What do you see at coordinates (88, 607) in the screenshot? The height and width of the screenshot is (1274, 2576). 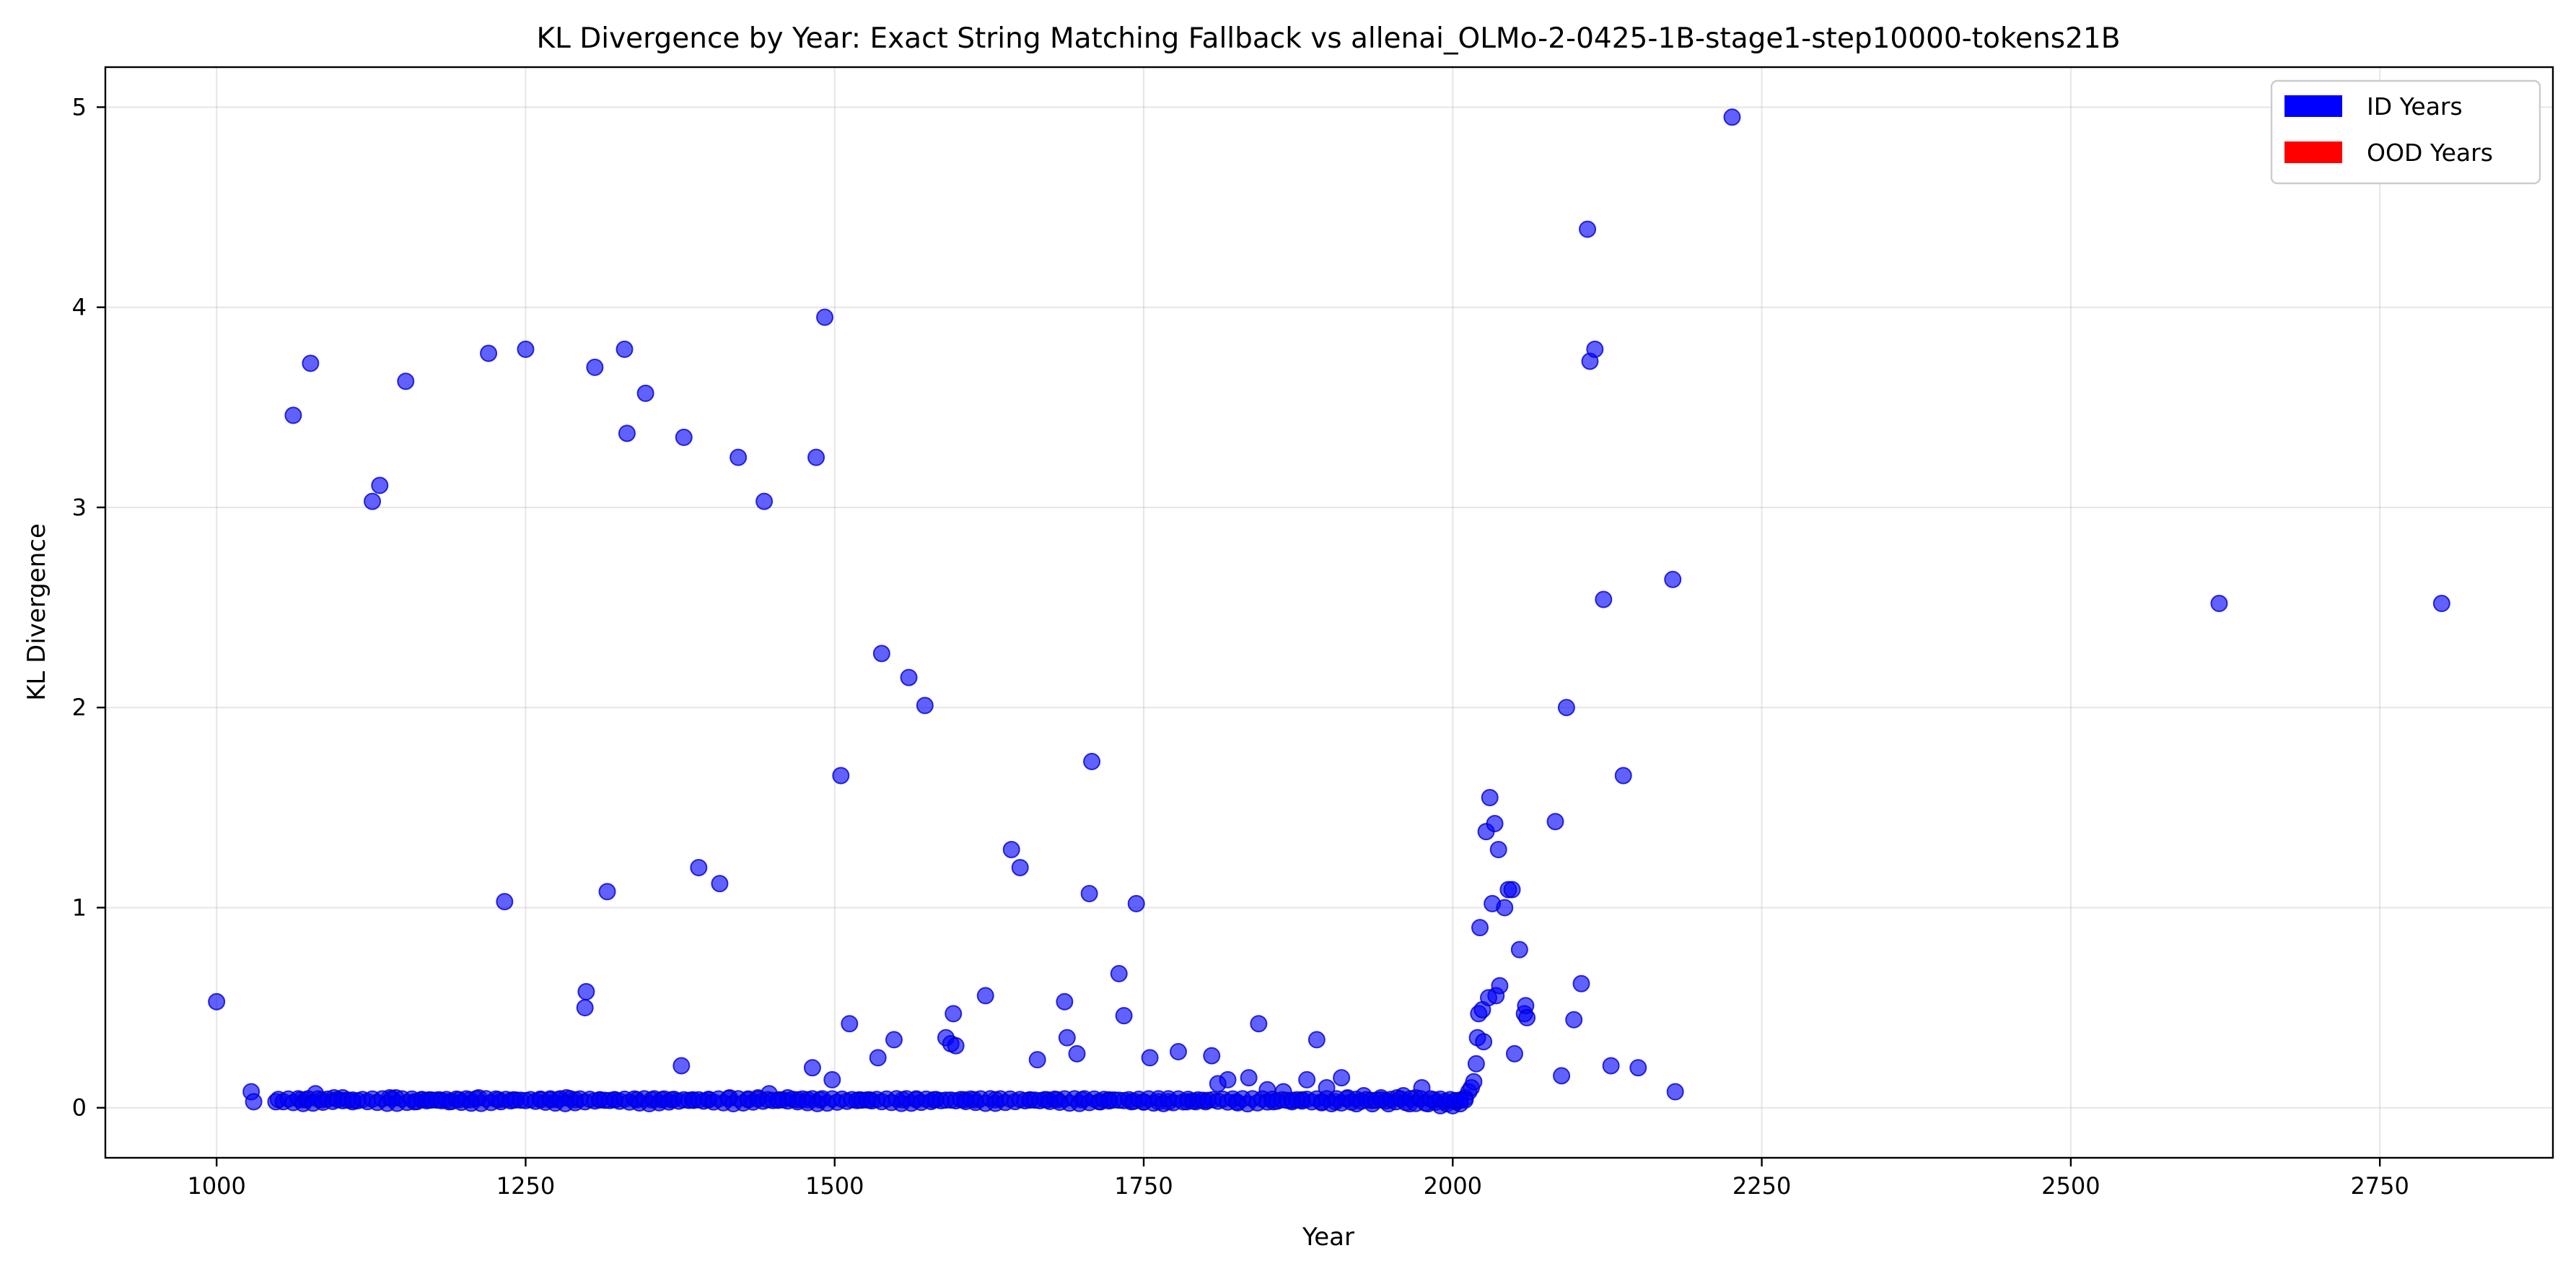 I see `y-axis: 0 1 2 3 4 5` at bounding box center [88, 607].